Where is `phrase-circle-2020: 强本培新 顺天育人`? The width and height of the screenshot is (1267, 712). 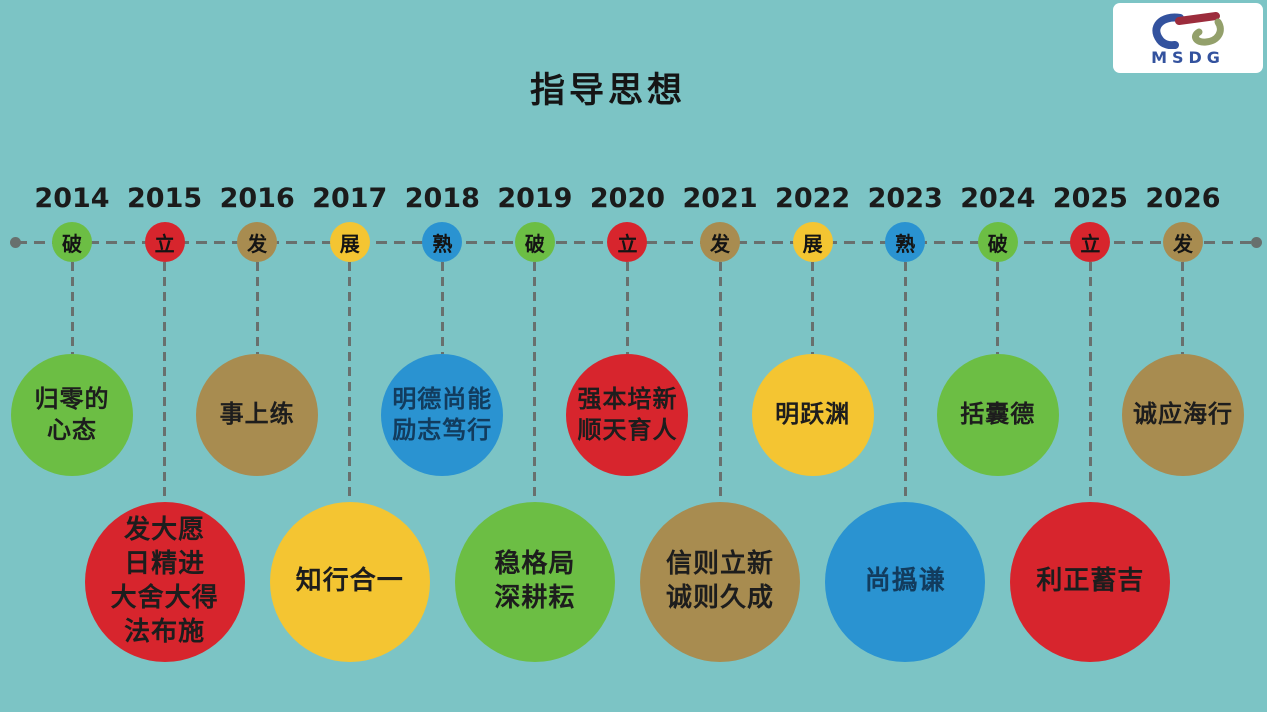
phrase-circle-2020: 强本培新 顺天育人 is located at coordinates (627, 415).